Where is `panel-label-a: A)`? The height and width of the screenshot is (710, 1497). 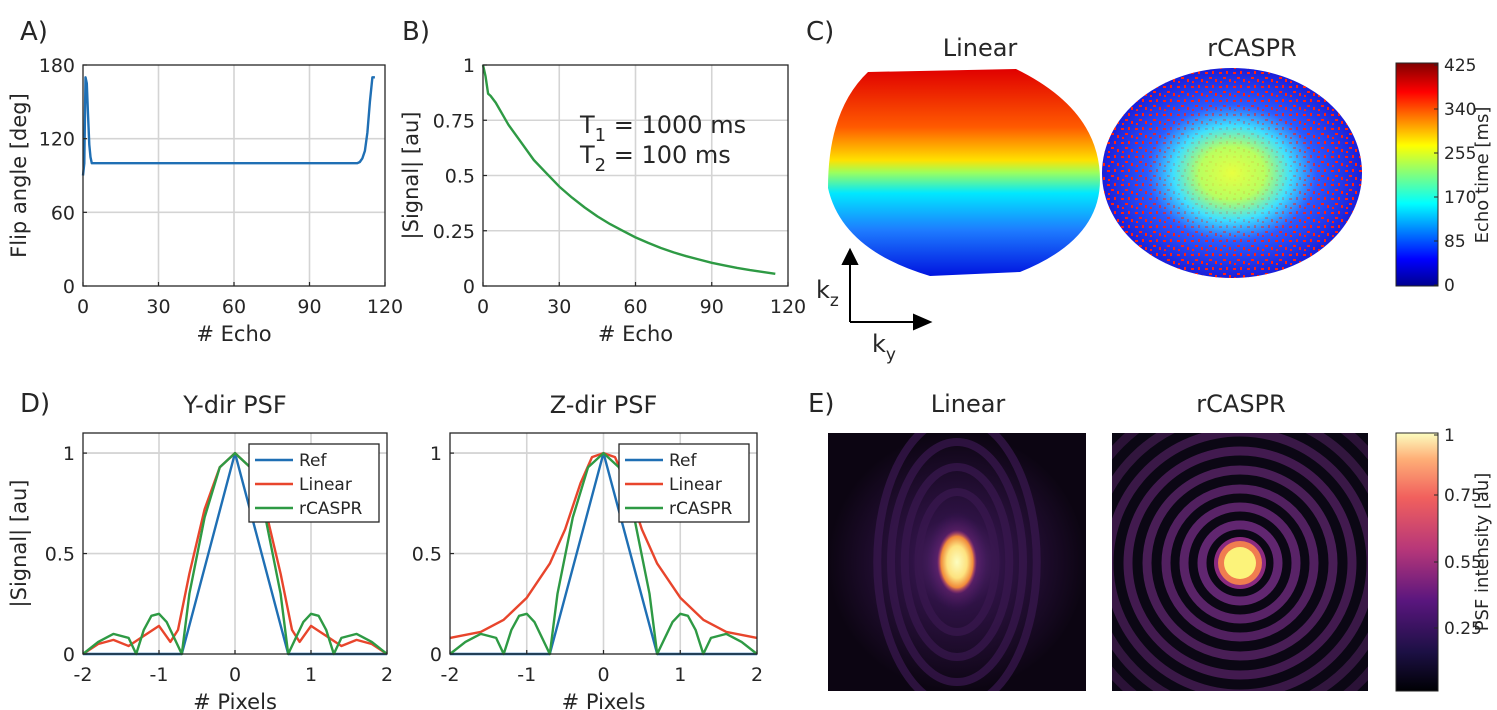 panel-label-a: A) is located at coordinates (34, 32).